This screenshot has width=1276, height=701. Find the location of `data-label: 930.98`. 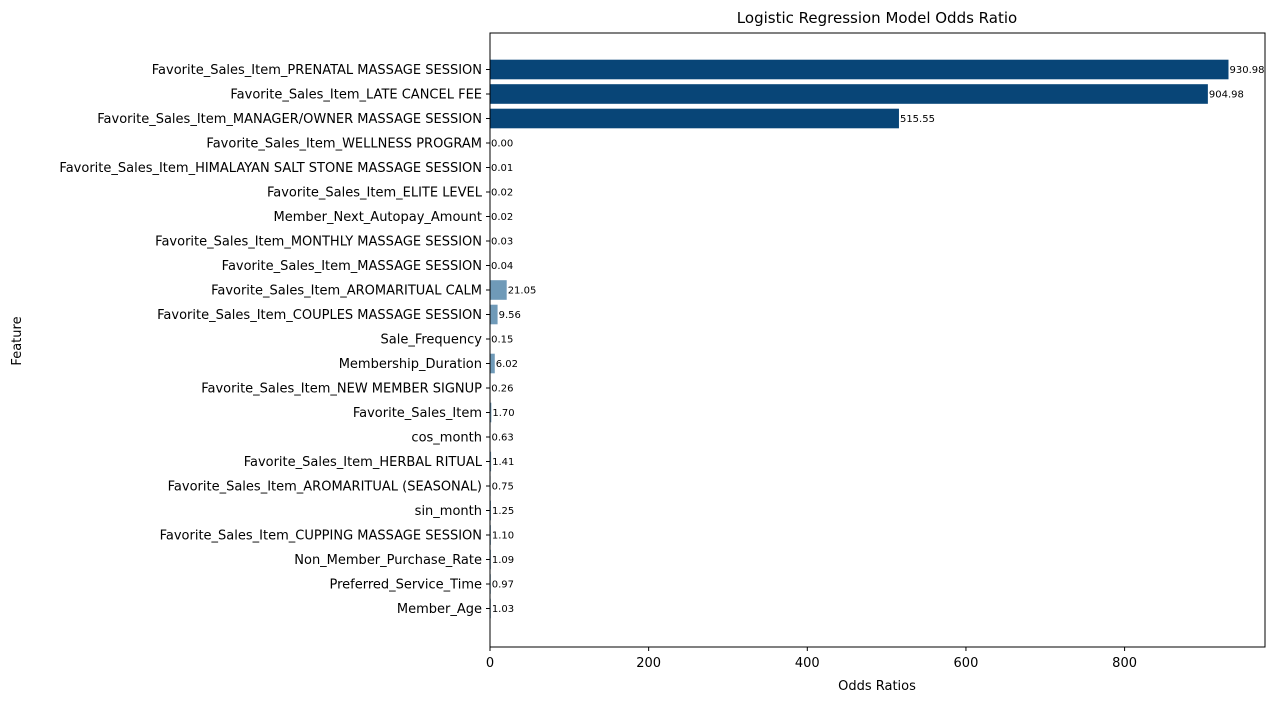

data-label: 930.98 is located at coordinates (1246, 70).